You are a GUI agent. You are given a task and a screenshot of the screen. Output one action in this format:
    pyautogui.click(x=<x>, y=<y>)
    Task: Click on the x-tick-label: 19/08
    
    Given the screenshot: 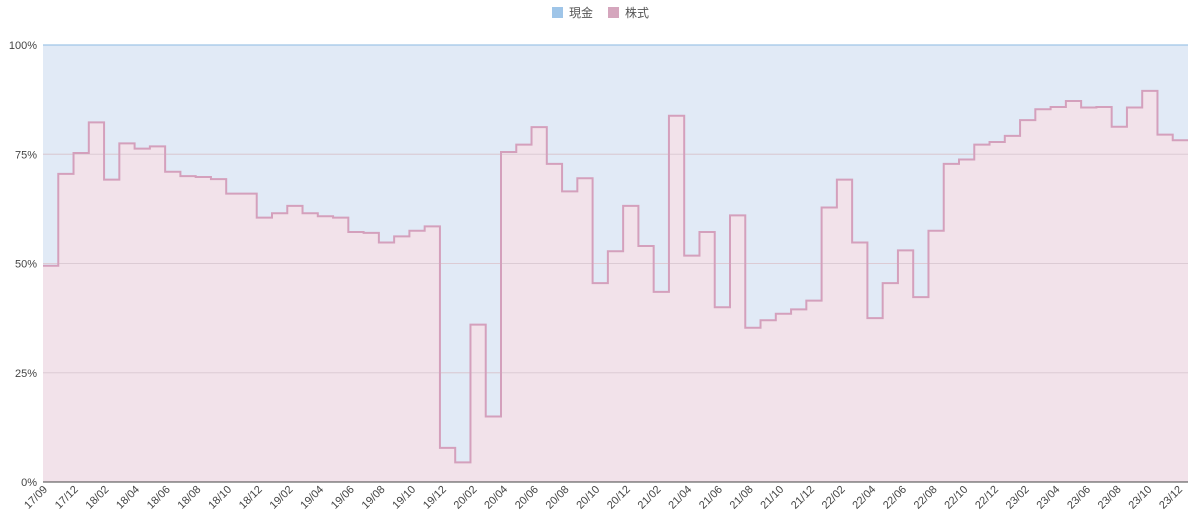 What is the action you would take?
    pyautogui.click(x=374, y=498)
    